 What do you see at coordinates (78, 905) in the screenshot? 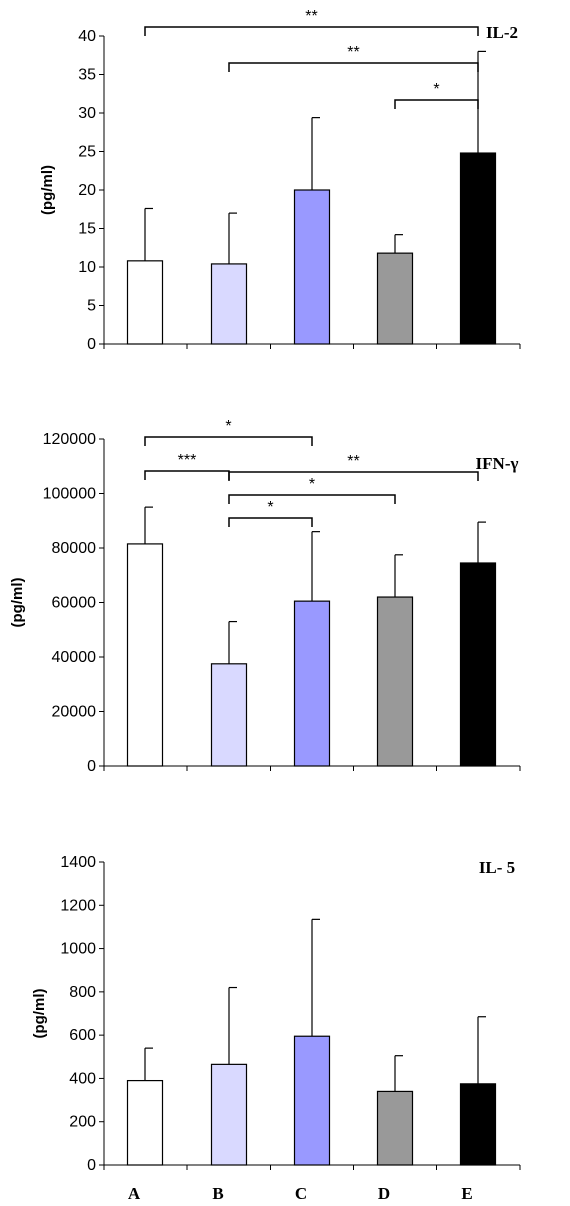
I see `y-tick-label: 1200` at bounding box center [78, 905].